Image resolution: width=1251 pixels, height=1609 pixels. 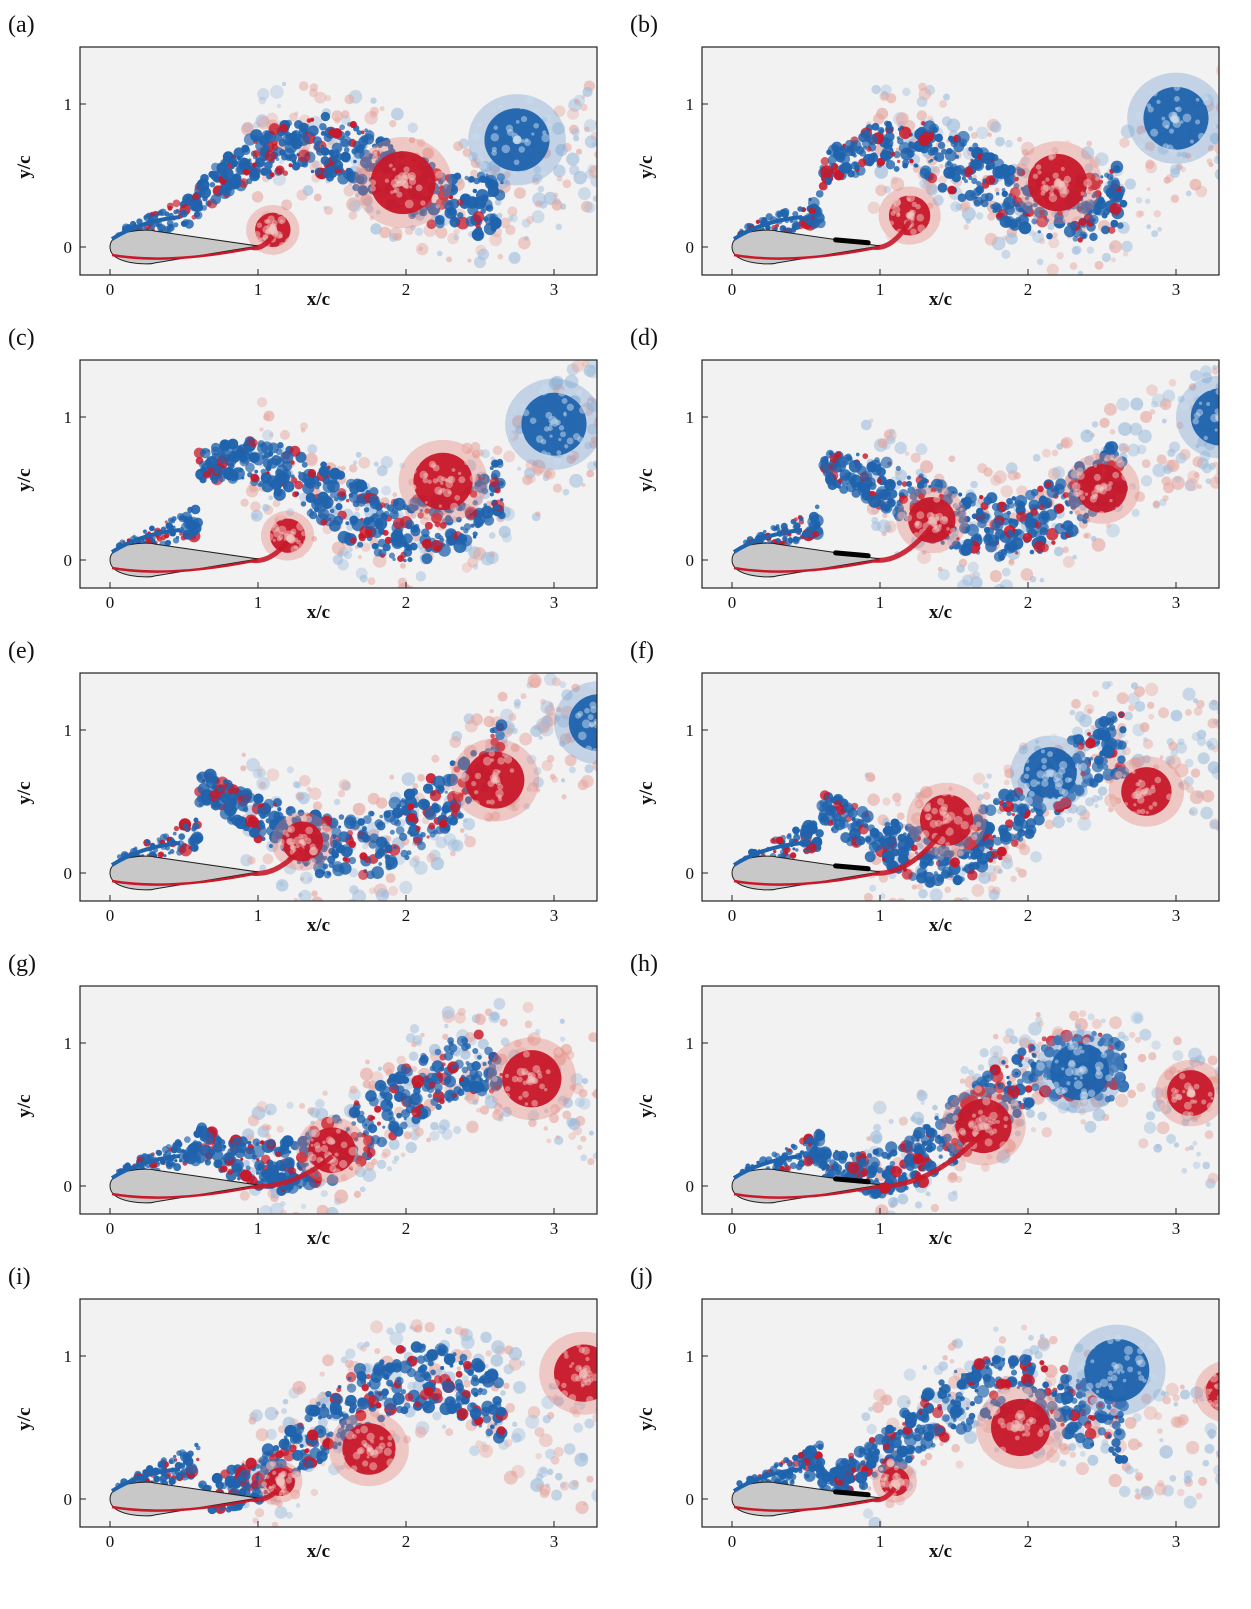 What do you see at coordinates (644, 25) in the screenshot?
I see `panel-label: (b)` at bounding box center [644, 25].